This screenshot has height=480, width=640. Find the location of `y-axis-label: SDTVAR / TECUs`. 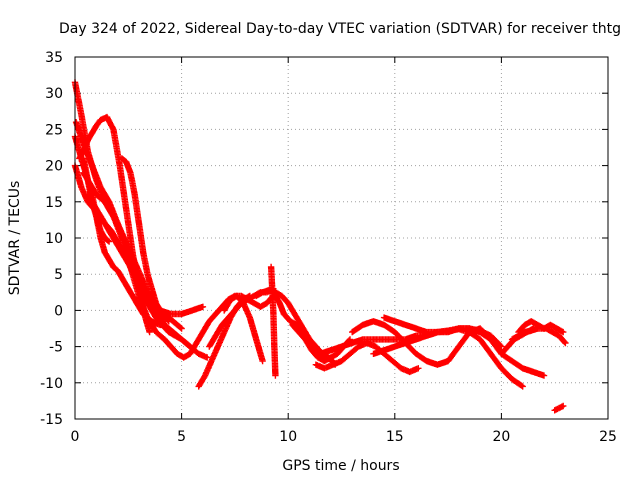

y-axis-label: SDTVAR / TECUs is located at coordinates (15, 238).